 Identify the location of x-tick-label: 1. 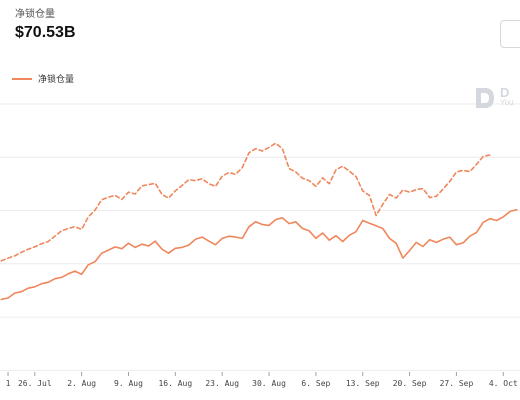
(8, 383).